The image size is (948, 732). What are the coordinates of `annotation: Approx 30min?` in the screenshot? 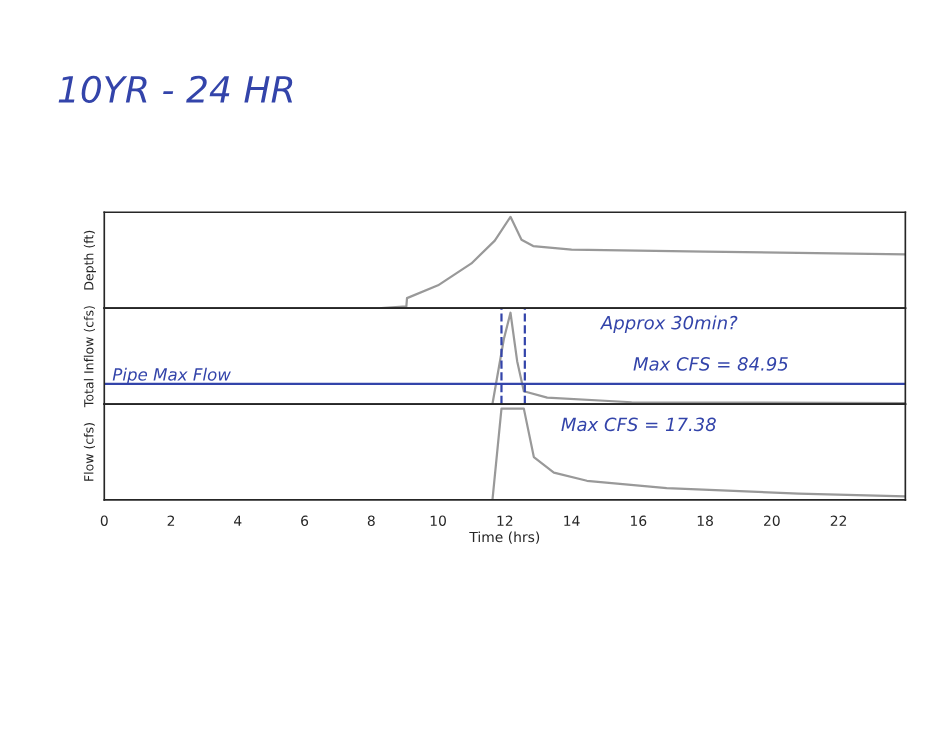 It's located at (668, 324).